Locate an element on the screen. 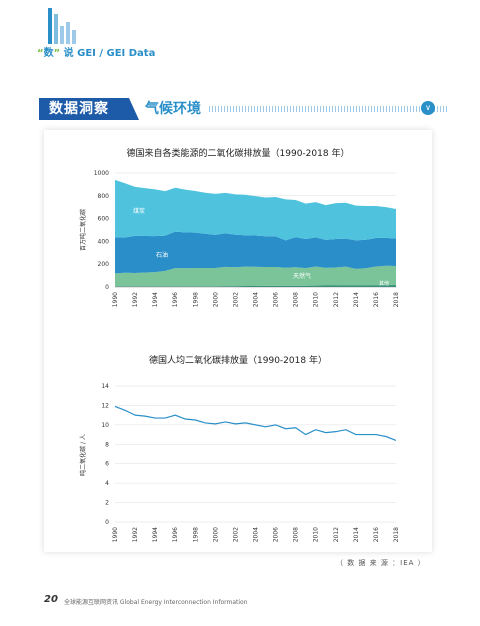 Image resolution: width=480 pixels, height=626 pixels. brand-char: 数 is located at coordinates (48, 53).